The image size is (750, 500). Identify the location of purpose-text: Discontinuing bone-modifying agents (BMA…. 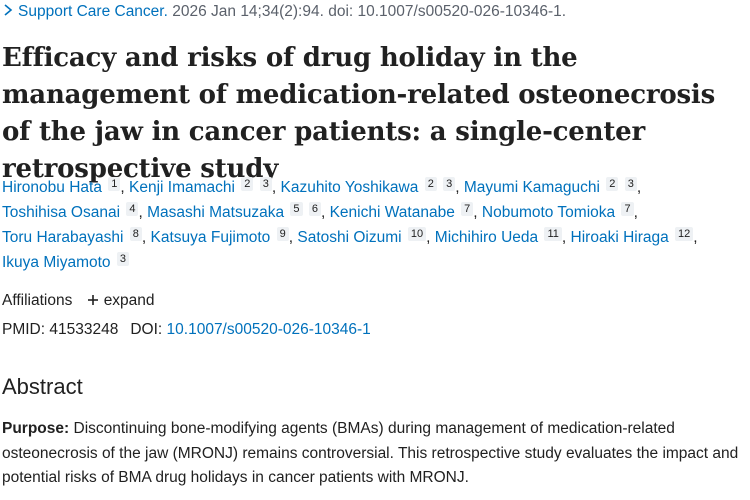
(370, 453).